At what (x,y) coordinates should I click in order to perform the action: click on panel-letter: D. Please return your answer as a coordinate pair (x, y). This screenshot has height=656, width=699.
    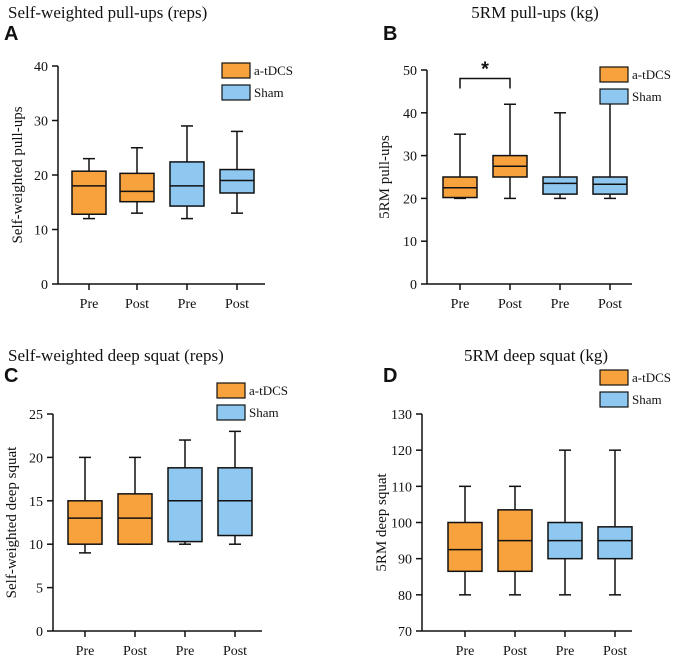
    Looking at the image, I should click on (390, 376).